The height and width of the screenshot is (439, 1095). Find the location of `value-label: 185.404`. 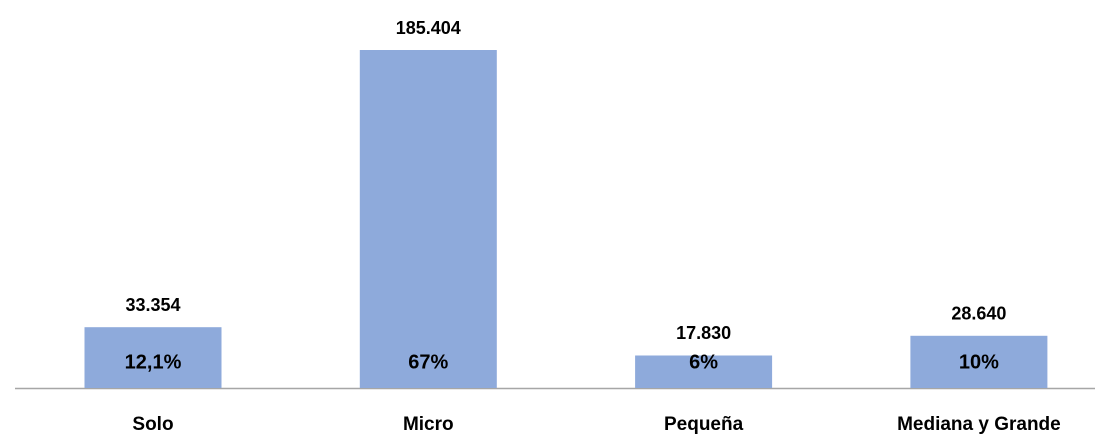

value-label: 185.404 is located at coordinates (428, 28).